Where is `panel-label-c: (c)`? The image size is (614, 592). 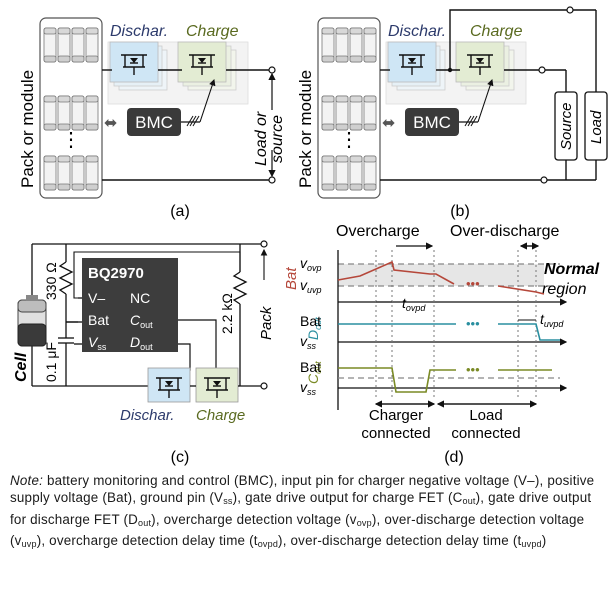
panel-label-c: (c) is located at coordinates (180, 457).